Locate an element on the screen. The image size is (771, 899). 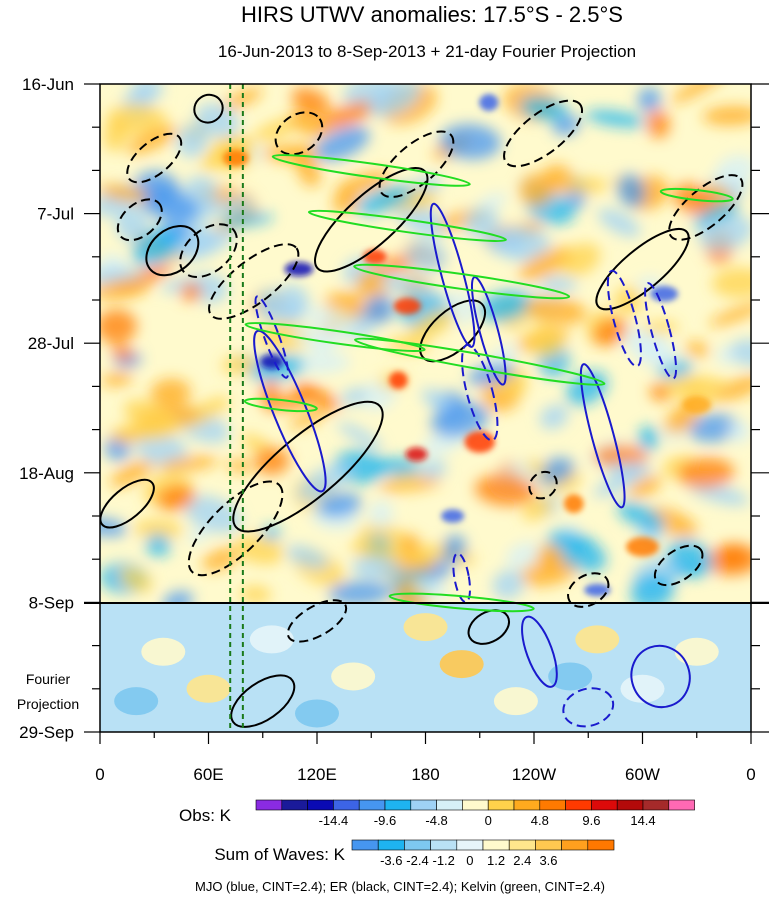
waves-colorbar-label: -3.6 is located at coordinates (391, 860).